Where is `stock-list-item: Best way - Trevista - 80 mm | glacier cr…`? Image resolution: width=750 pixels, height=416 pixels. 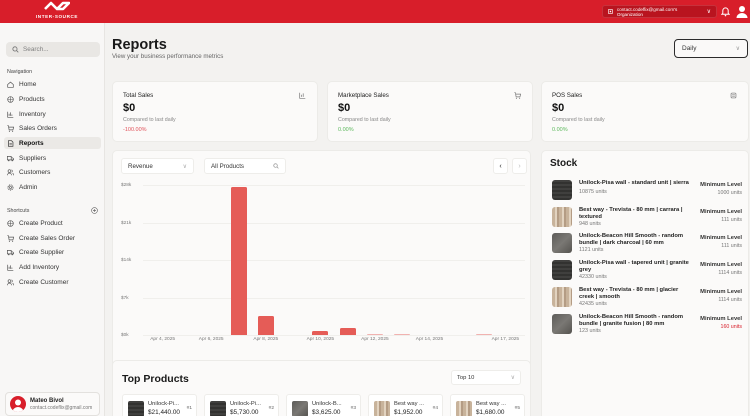
stock-list-item: Best way - Trevista - 80 mm | glacier cr… is located at coordinates (647, 299).